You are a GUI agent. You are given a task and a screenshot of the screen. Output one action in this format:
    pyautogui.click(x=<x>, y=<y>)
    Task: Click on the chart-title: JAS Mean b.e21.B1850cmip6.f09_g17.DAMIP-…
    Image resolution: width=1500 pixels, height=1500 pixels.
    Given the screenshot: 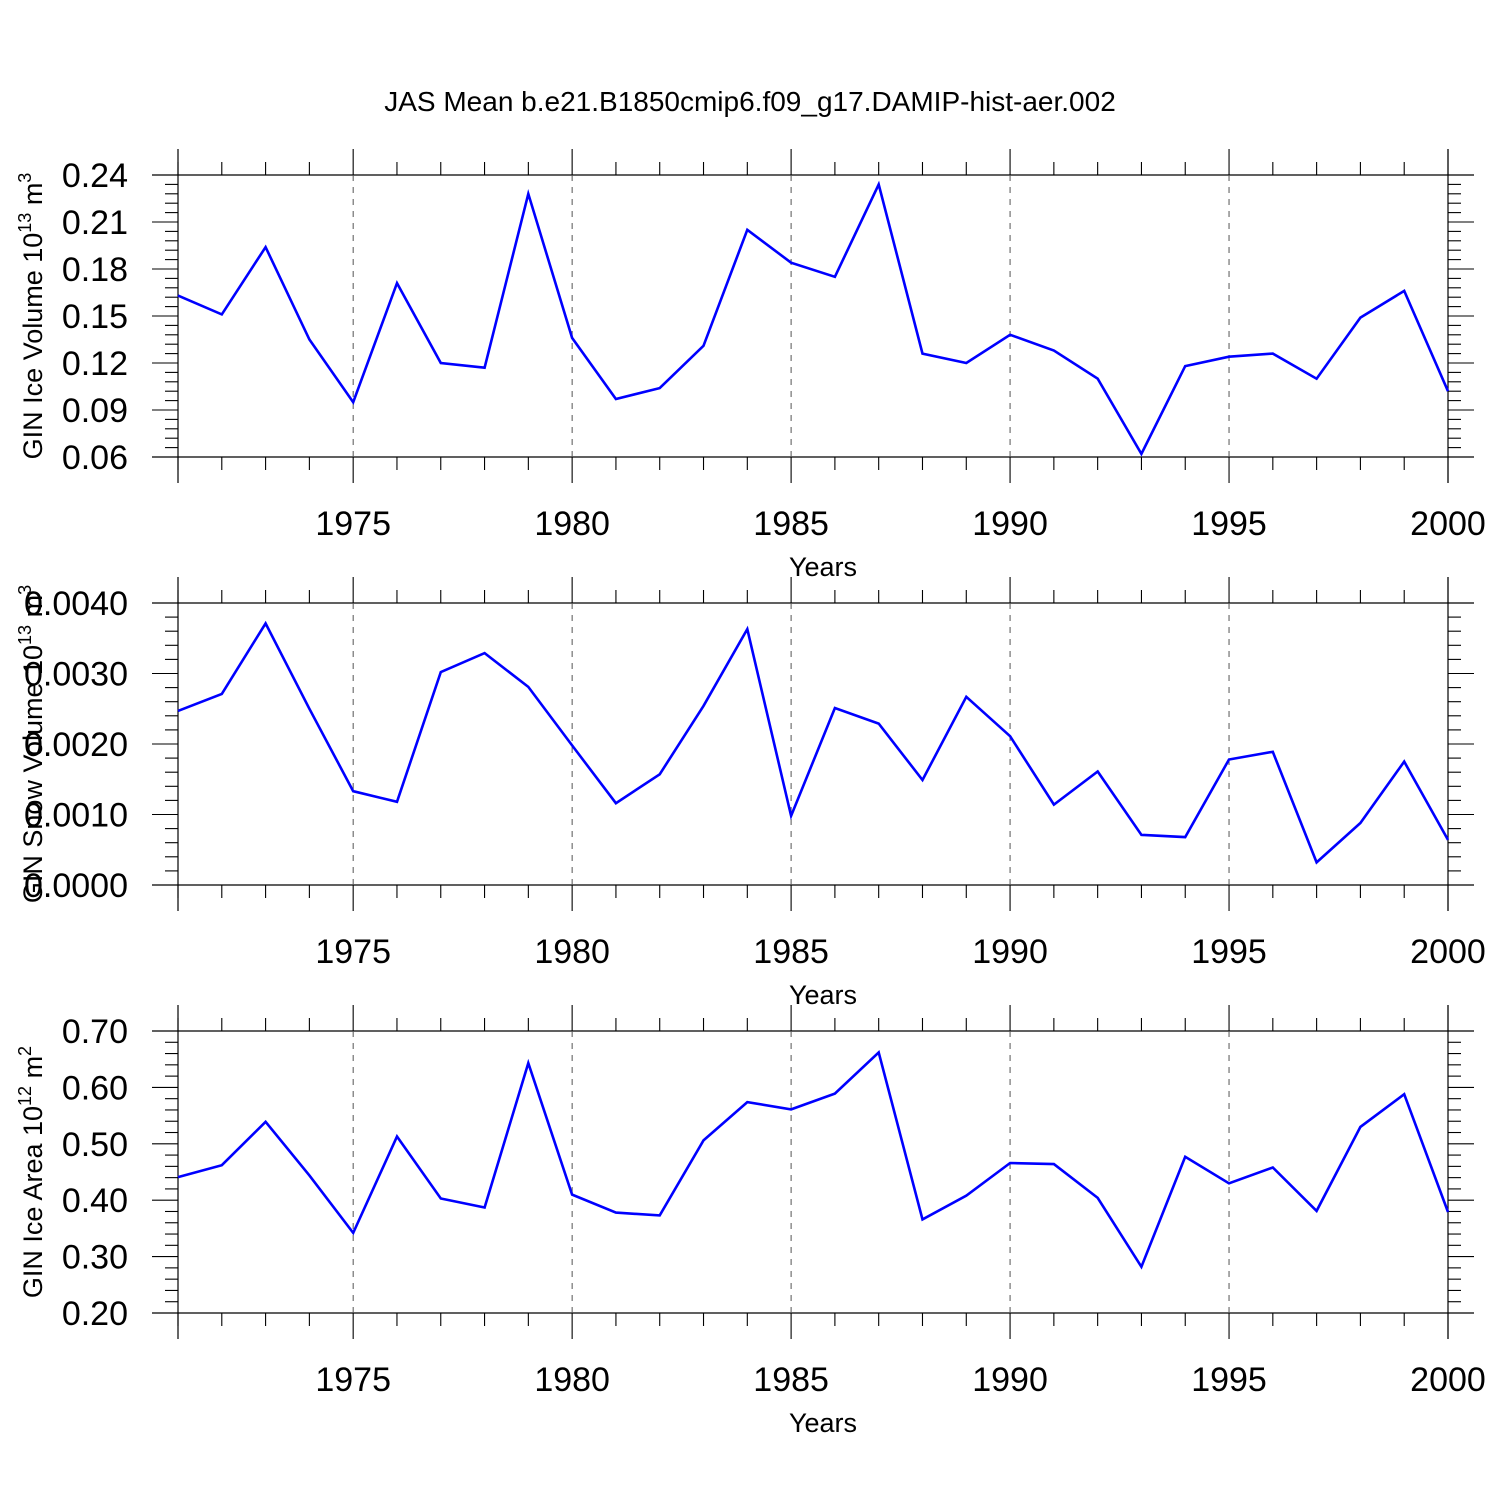 What is the action you would take?
    pyautogui.click(x=750, y=101)
    